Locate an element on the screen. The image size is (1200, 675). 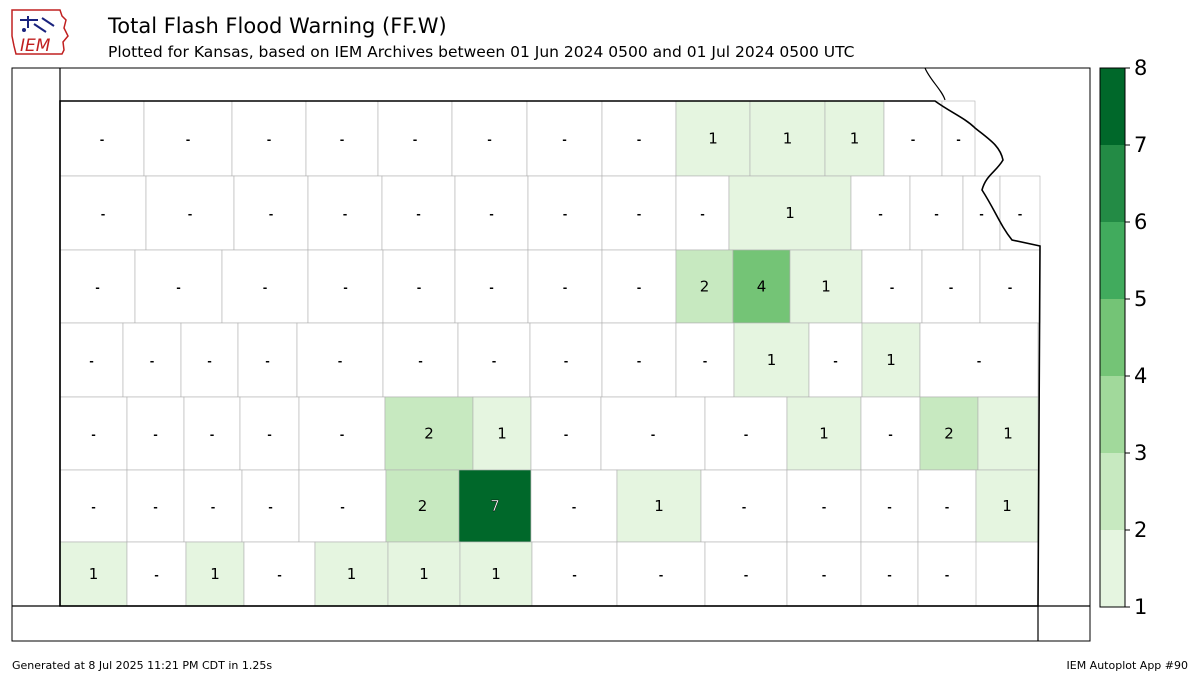
county-count-label: 4 is located at coordinates (762, 287).